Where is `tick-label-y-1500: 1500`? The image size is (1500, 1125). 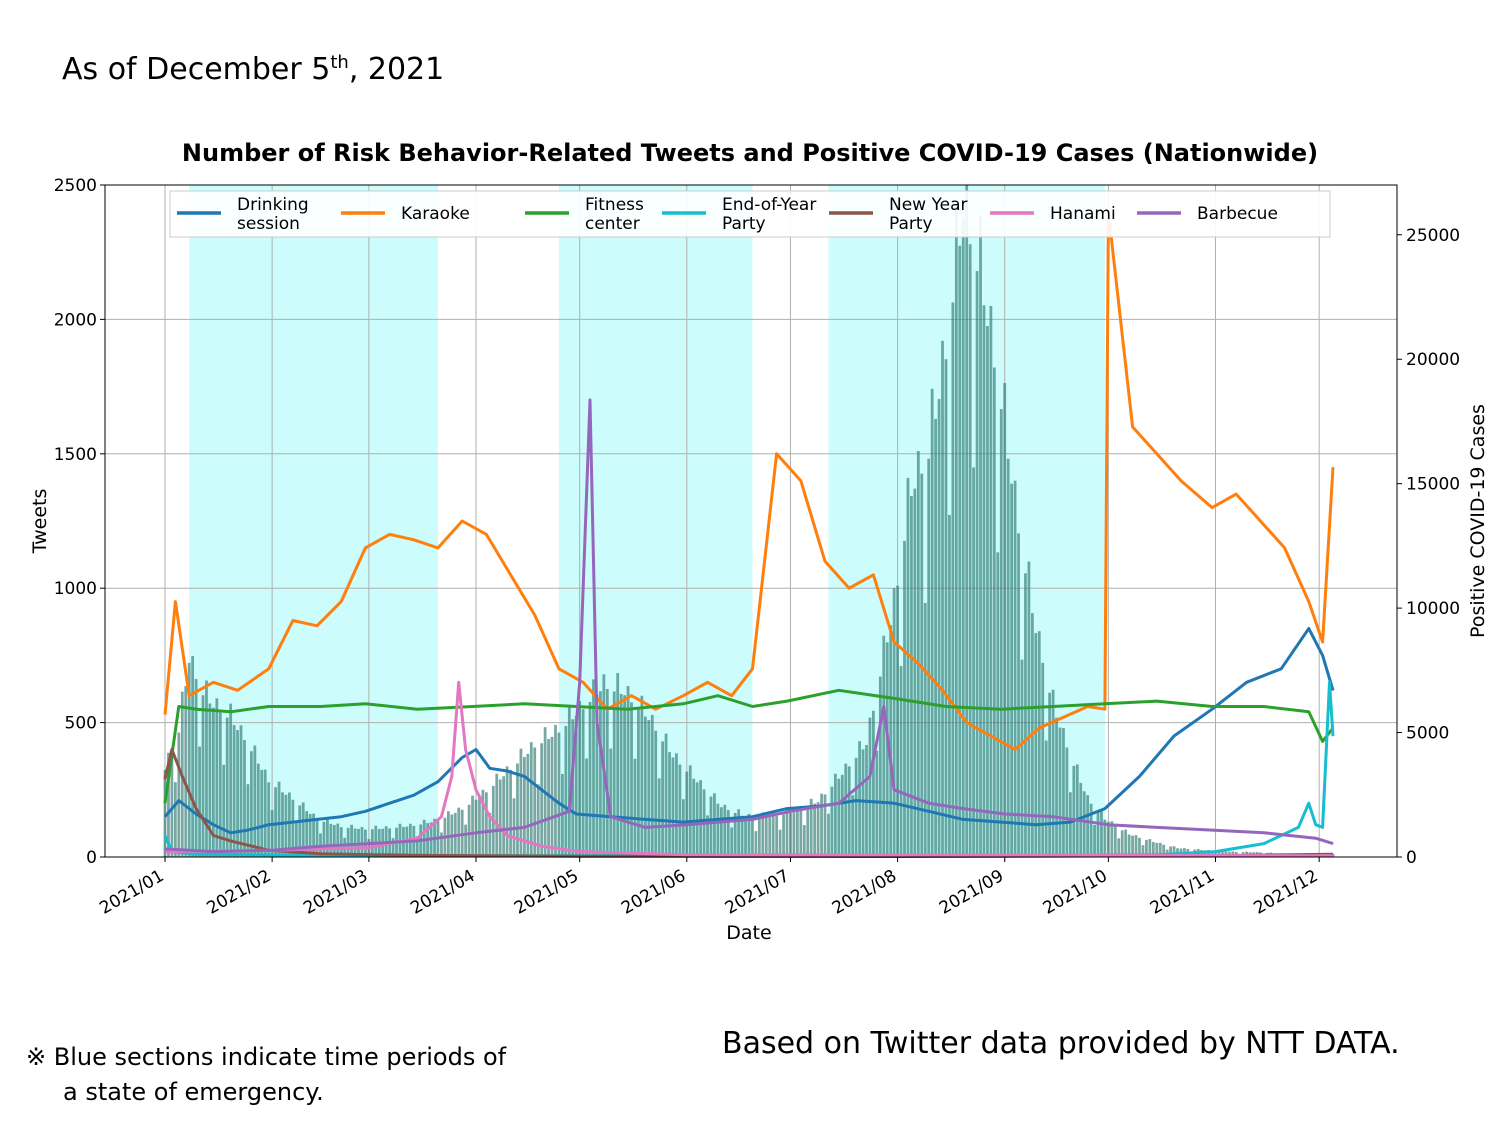 tick-label-y-1500: 1500 is located at coordinates (75, 455).